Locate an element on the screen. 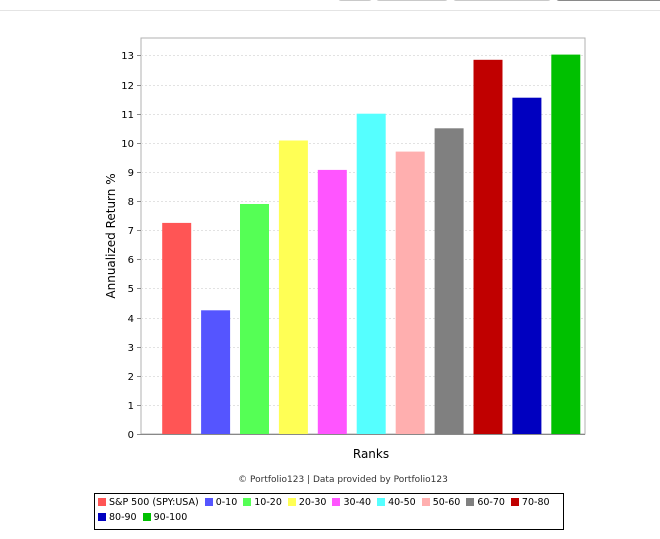  legend-item: S&P 500 (SPY:USA) is located at coordinates (148, 502).